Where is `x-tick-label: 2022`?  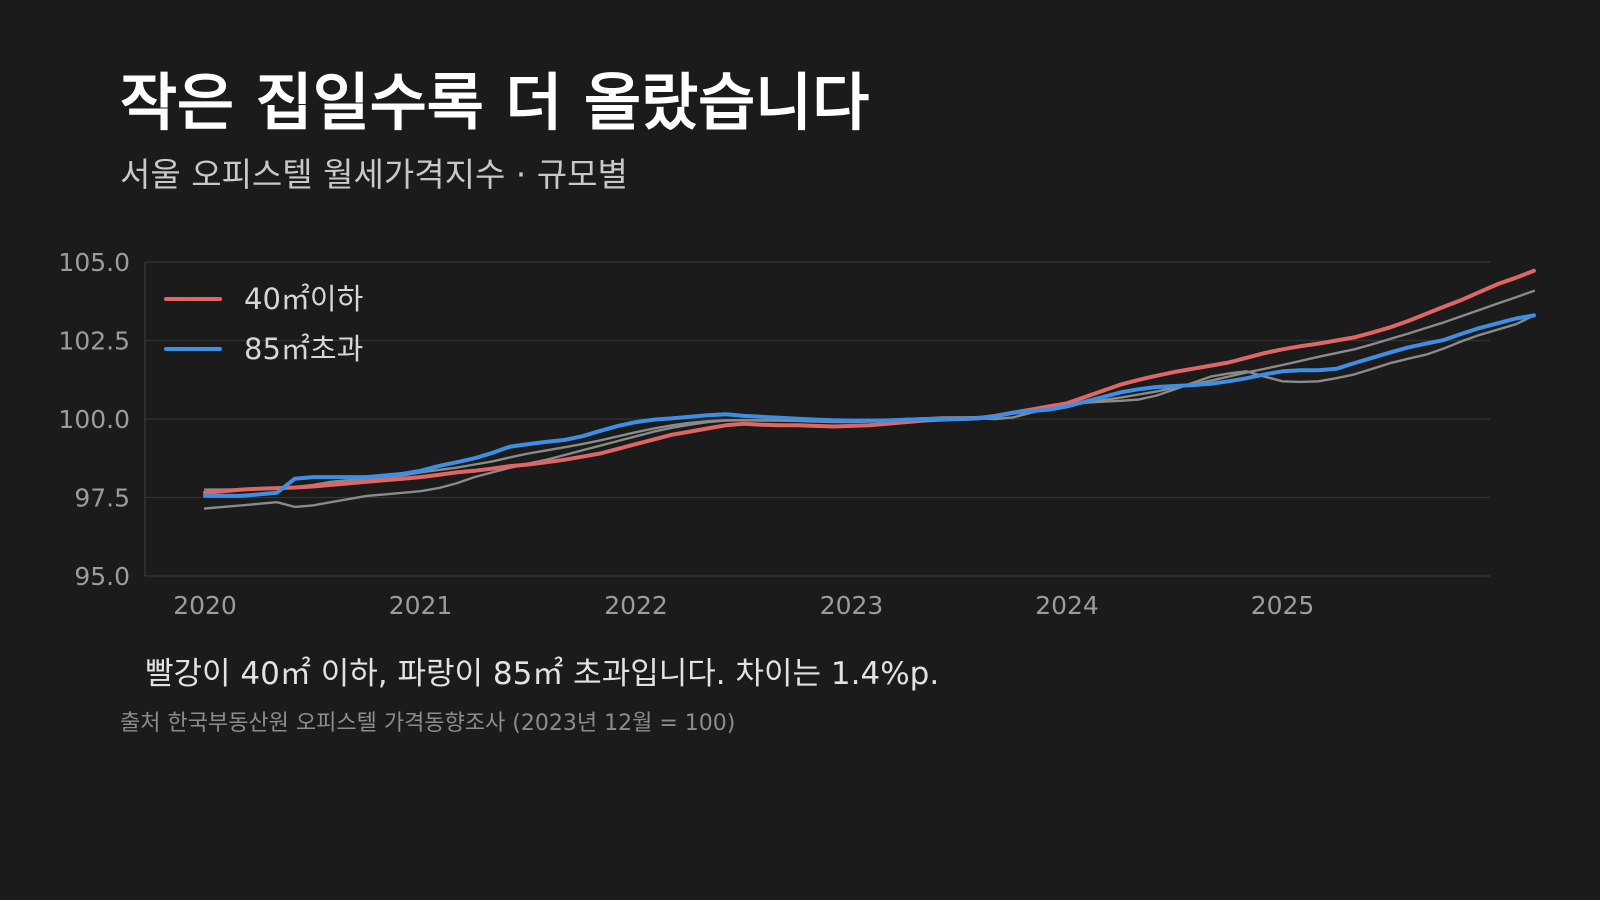 x-tick-label: 2022 is located at coordinates (636, 605).